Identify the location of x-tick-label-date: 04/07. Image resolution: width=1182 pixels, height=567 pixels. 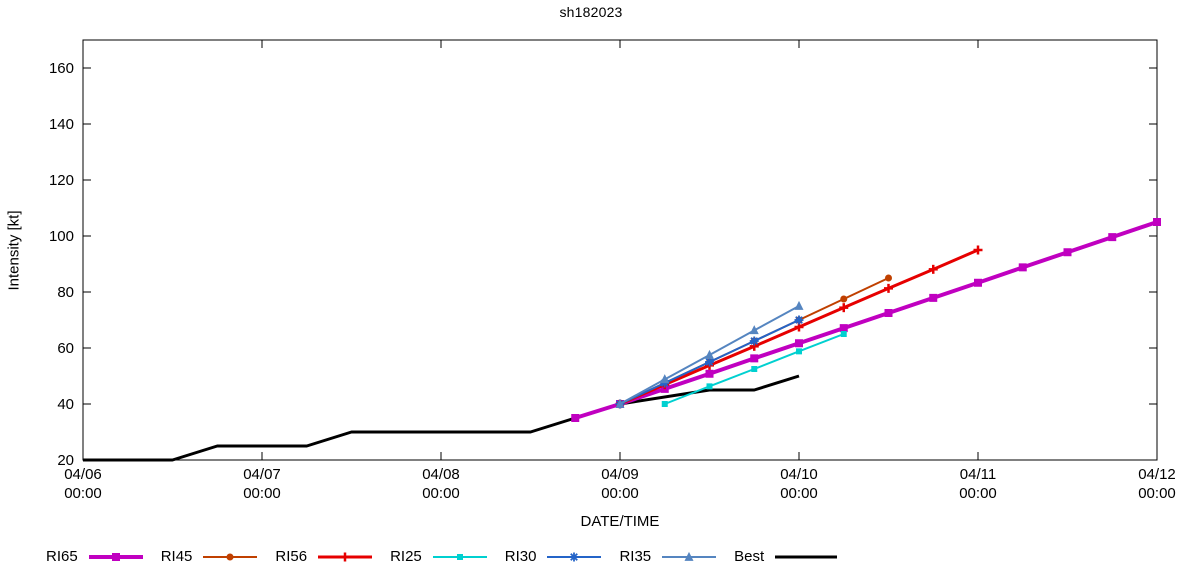
(262, 474).